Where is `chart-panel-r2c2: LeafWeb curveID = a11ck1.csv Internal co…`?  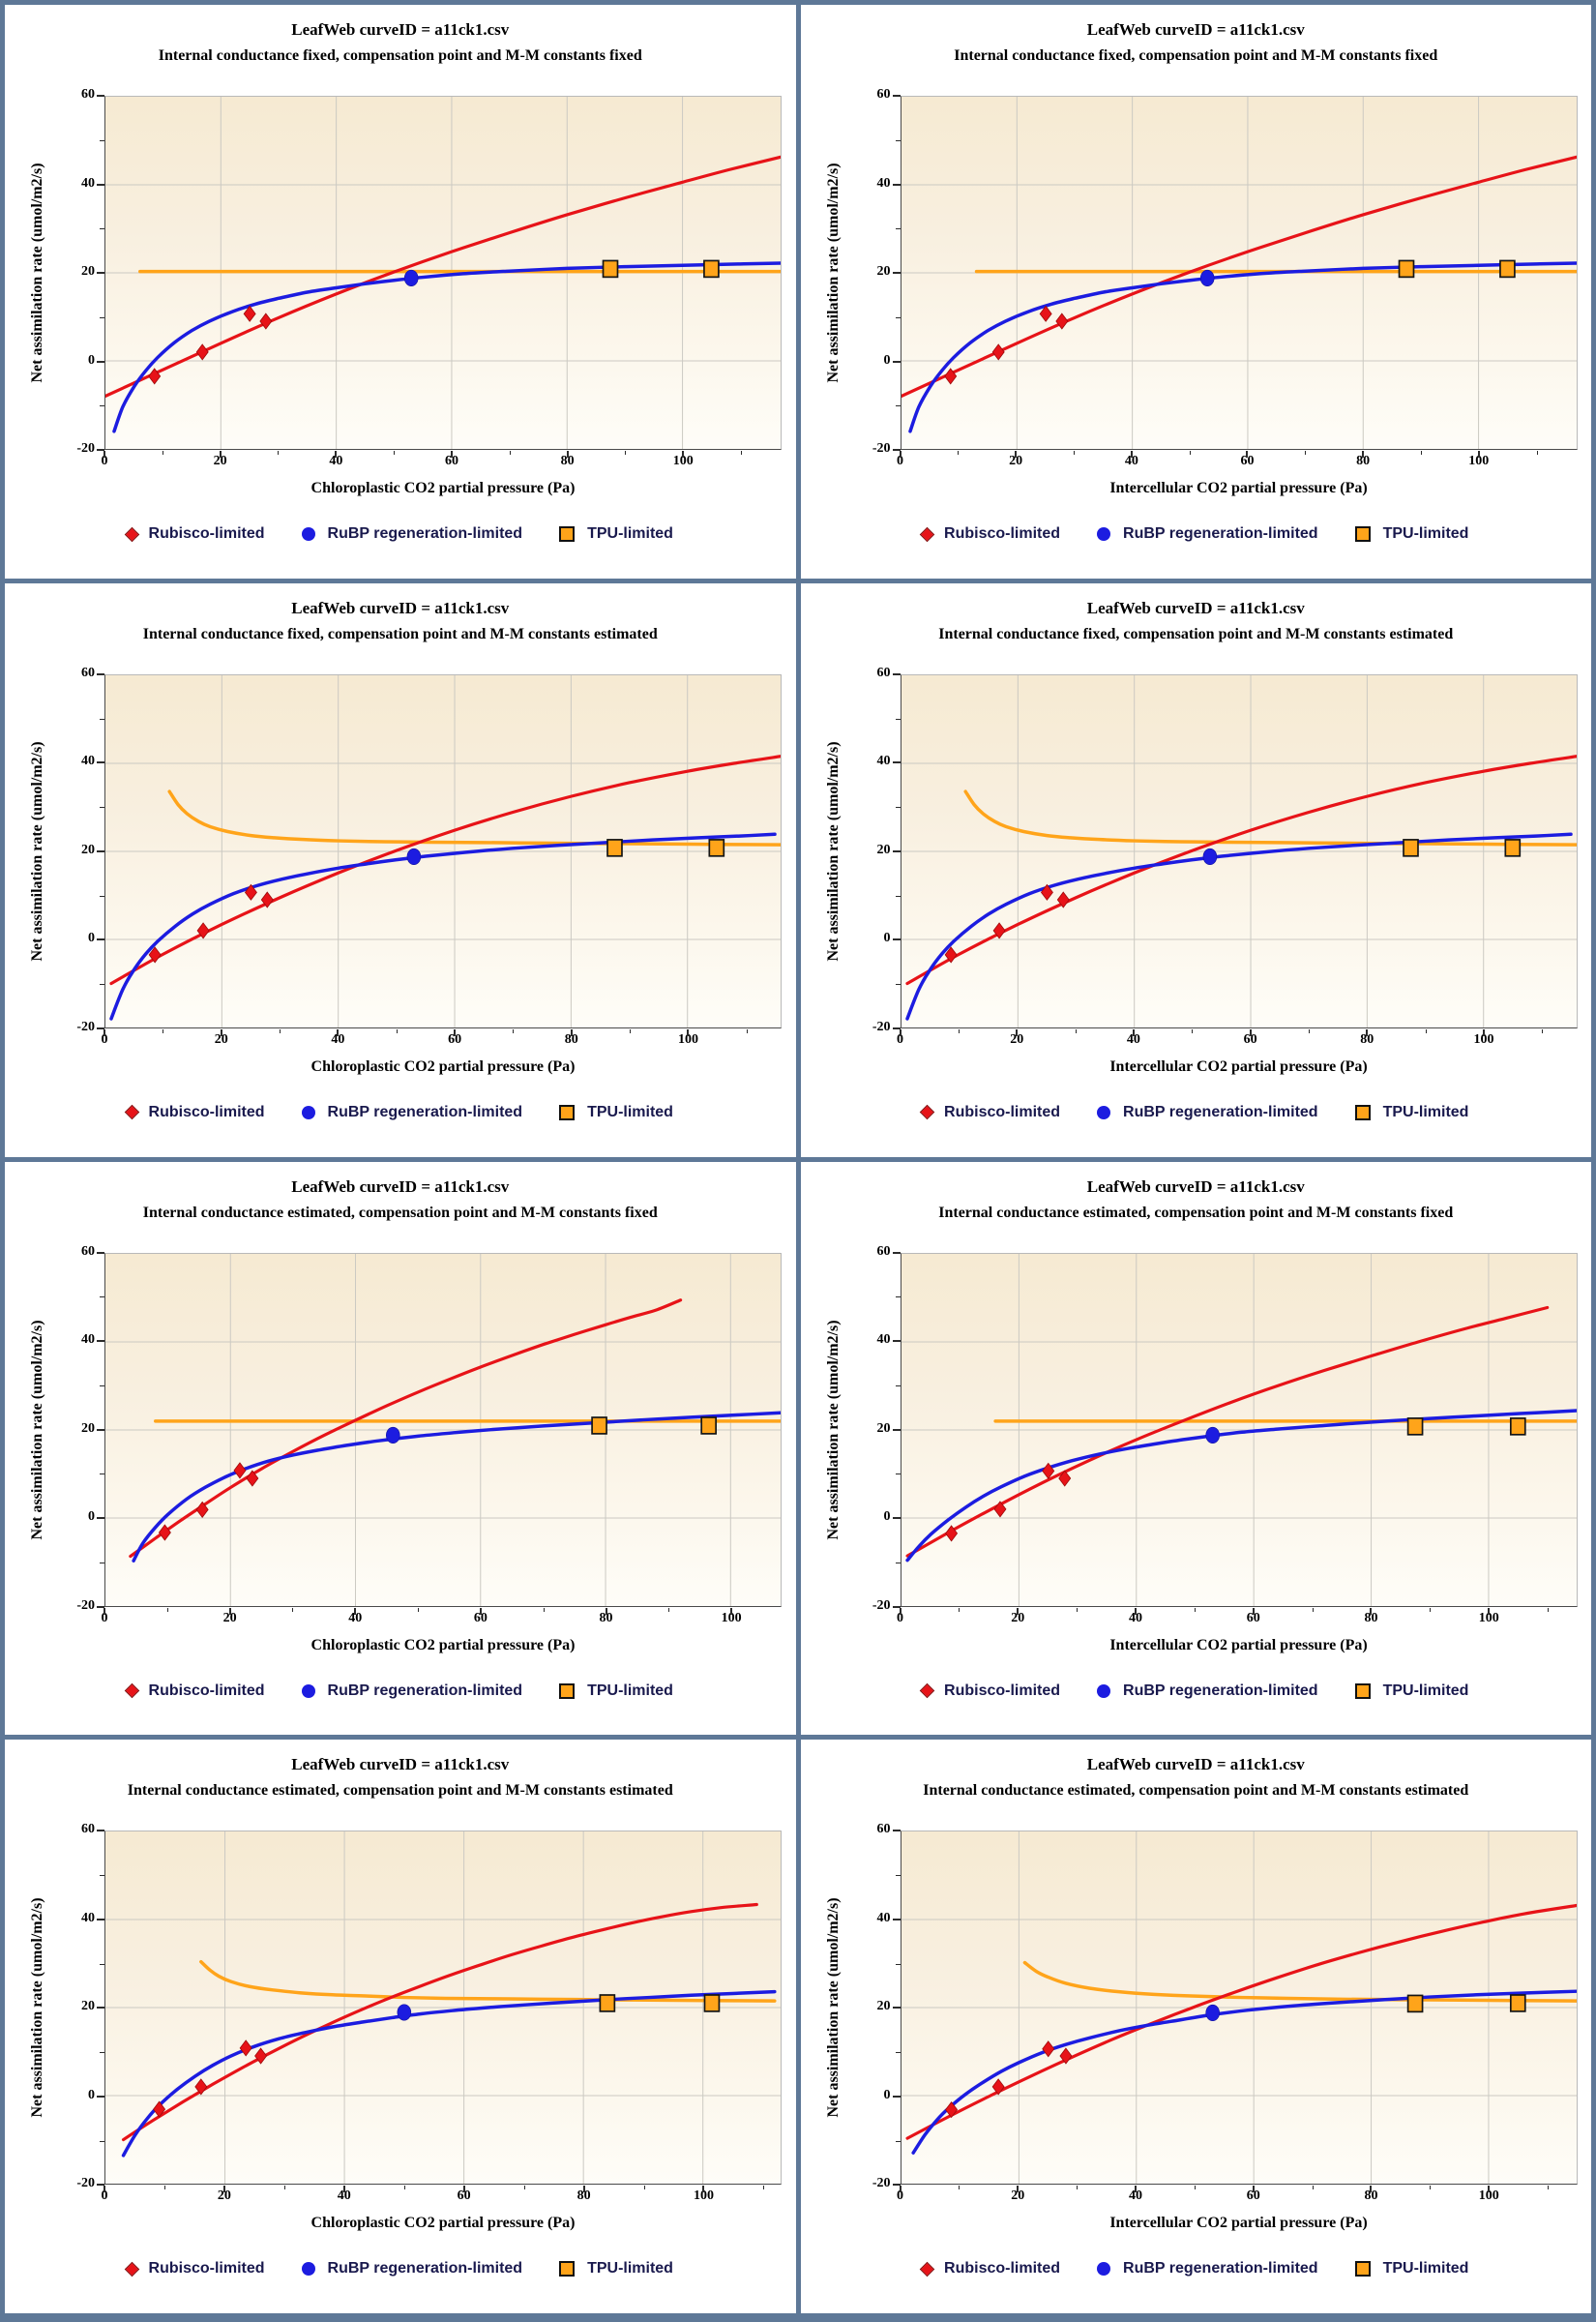
chart-panel-r2c2: LeafWeb curveID = a11ck1.csv Internal co… is located at coordinates (1196, 869).